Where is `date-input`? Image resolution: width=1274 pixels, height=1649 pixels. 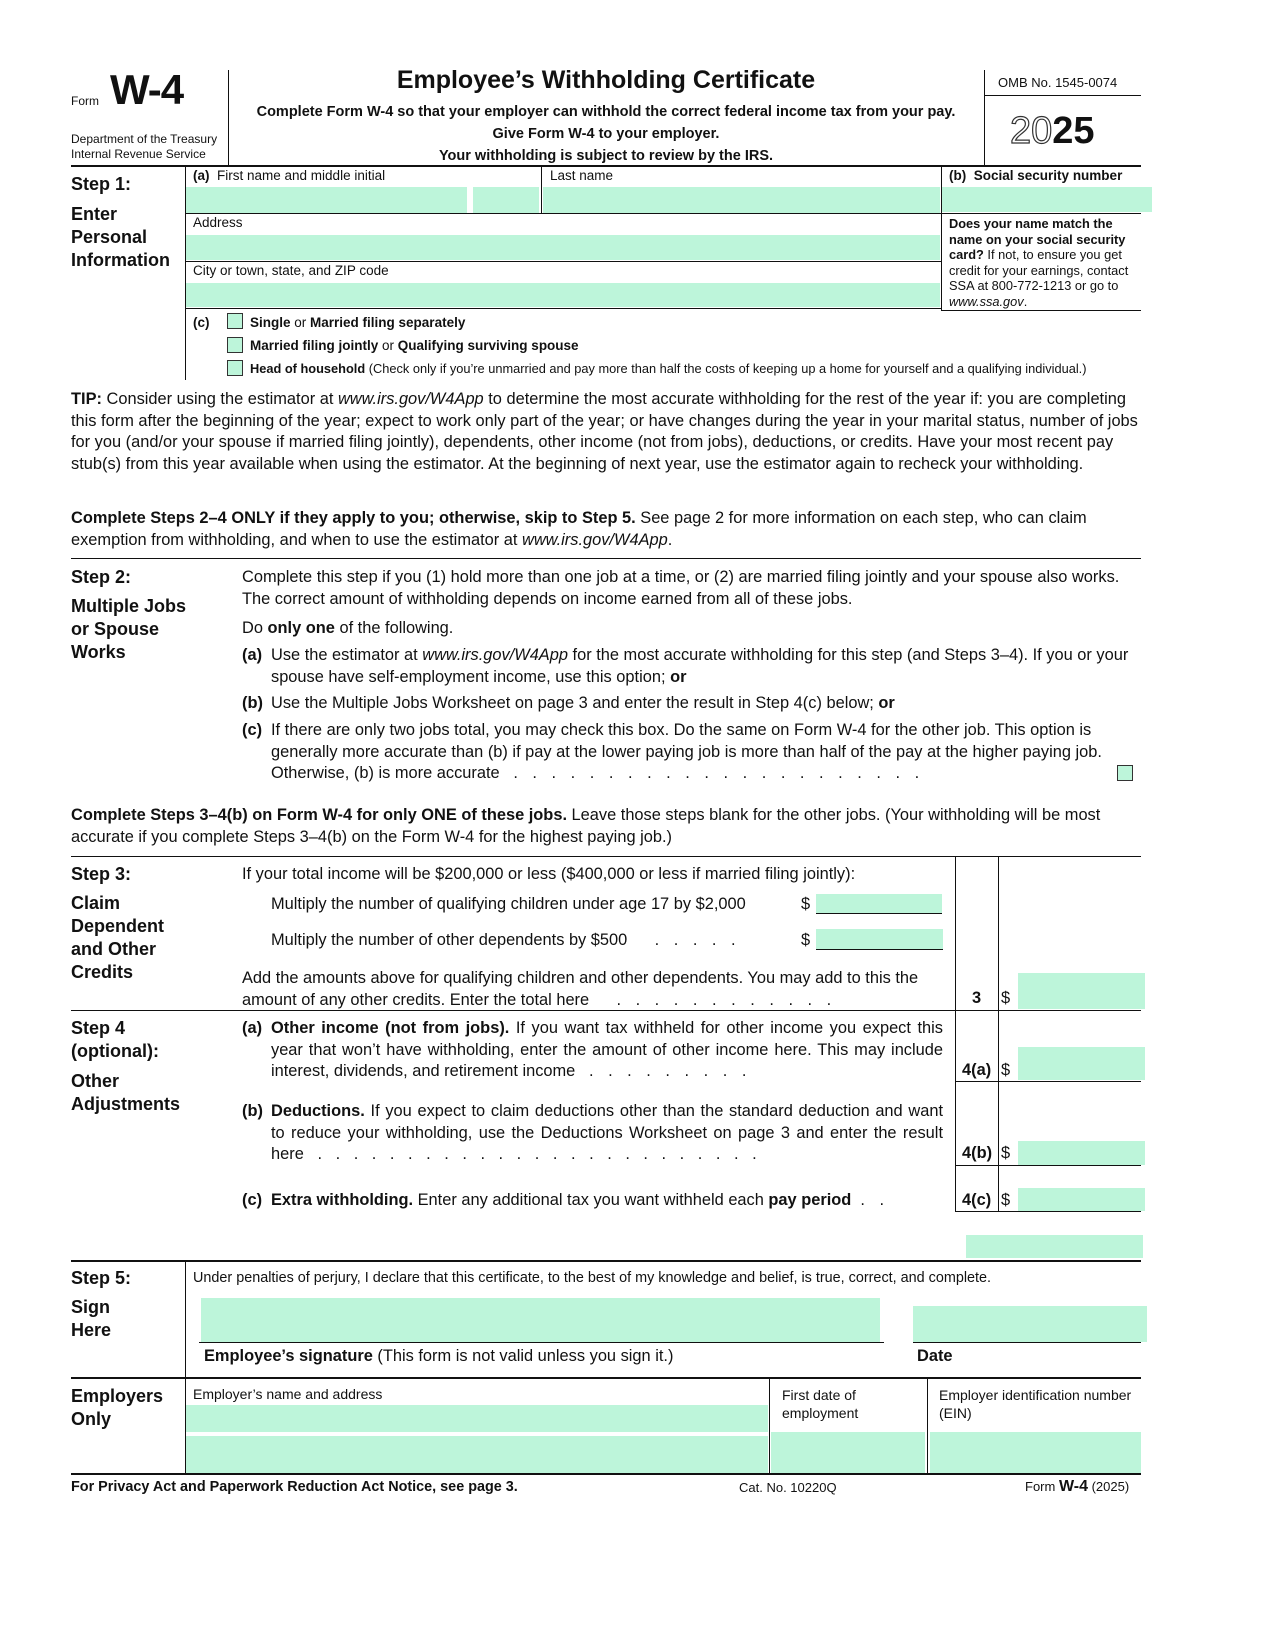
date-input is located at coordinates (1030, 1324).